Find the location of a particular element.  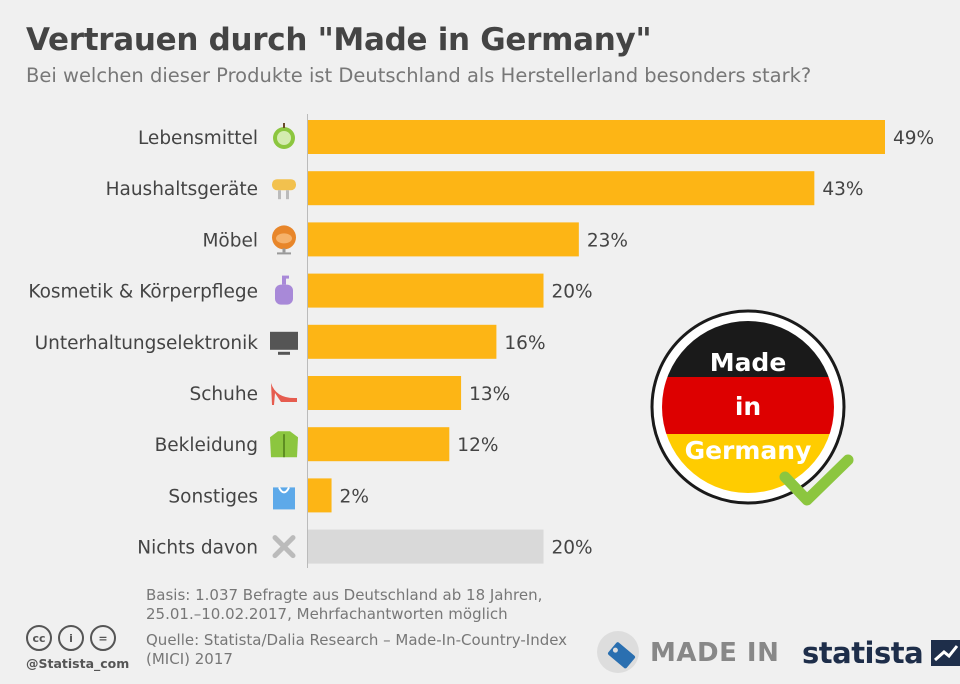

by-icon: i is located at coordinates (71, 638).